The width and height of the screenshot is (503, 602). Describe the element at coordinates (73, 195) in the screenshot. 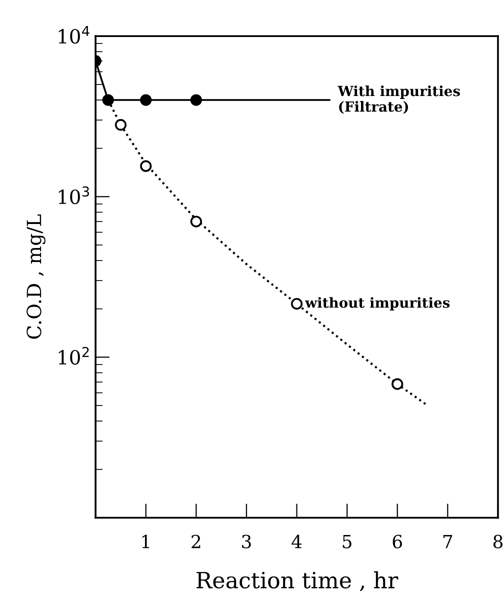

I see `y-tick-label: 10$^{3}$` at that location.